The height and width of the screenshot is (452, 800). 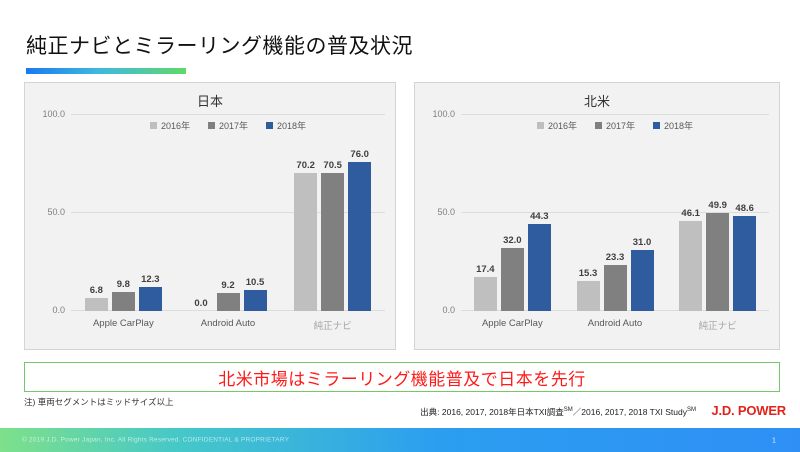 What do you see at coordinates (539, 217) in the screenshot?
I see `bar-value-label: 44.3` at bounding box center [539, 217].